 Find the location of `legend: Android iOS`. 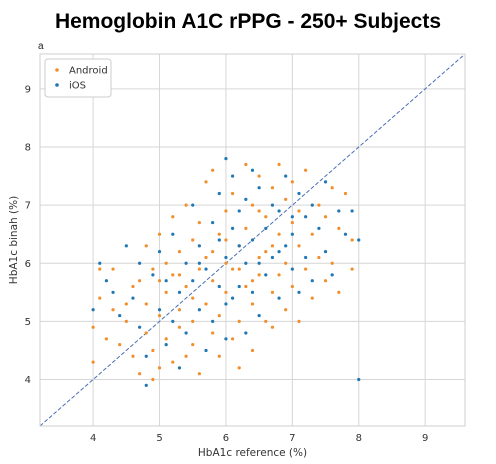

legend: Android iOS is located at coordinates (78, 78).